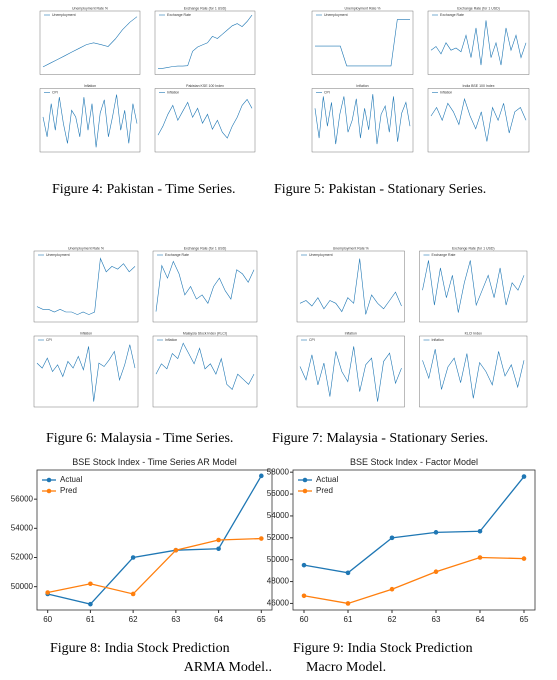 This screenshot has width=557, height=680. I want to click on figure-caption: ARMA Model.., so click(228, 667).